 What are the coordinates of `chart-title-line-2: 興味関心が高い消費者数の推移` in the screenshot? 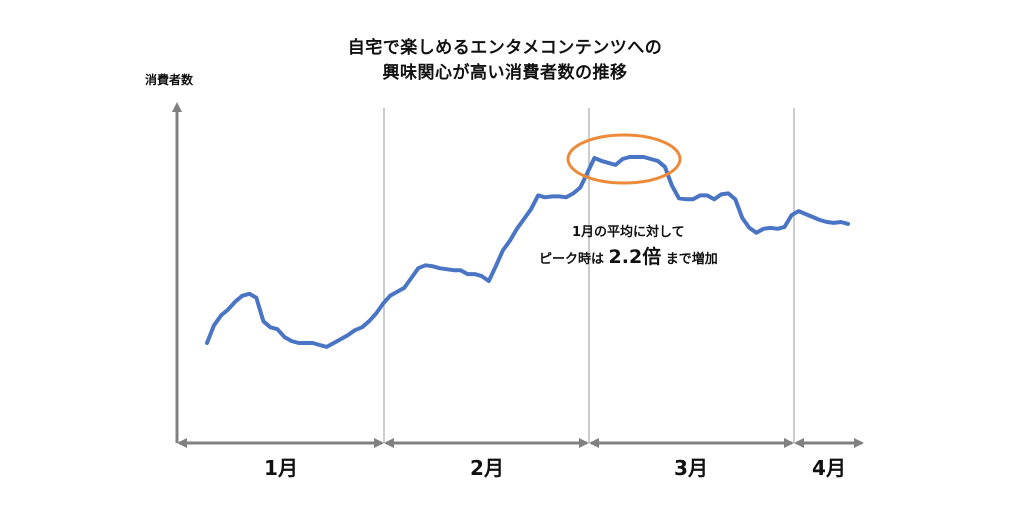 It's located at (505, 73).